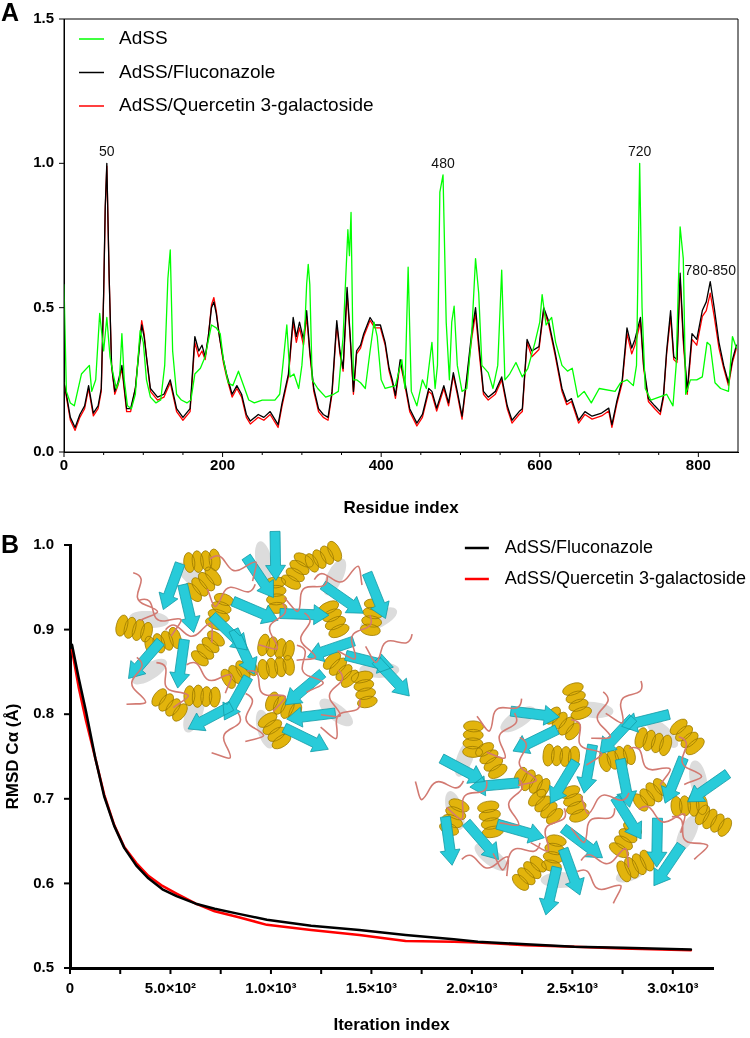  I want to click on chart-title: B, so click(10, 543).